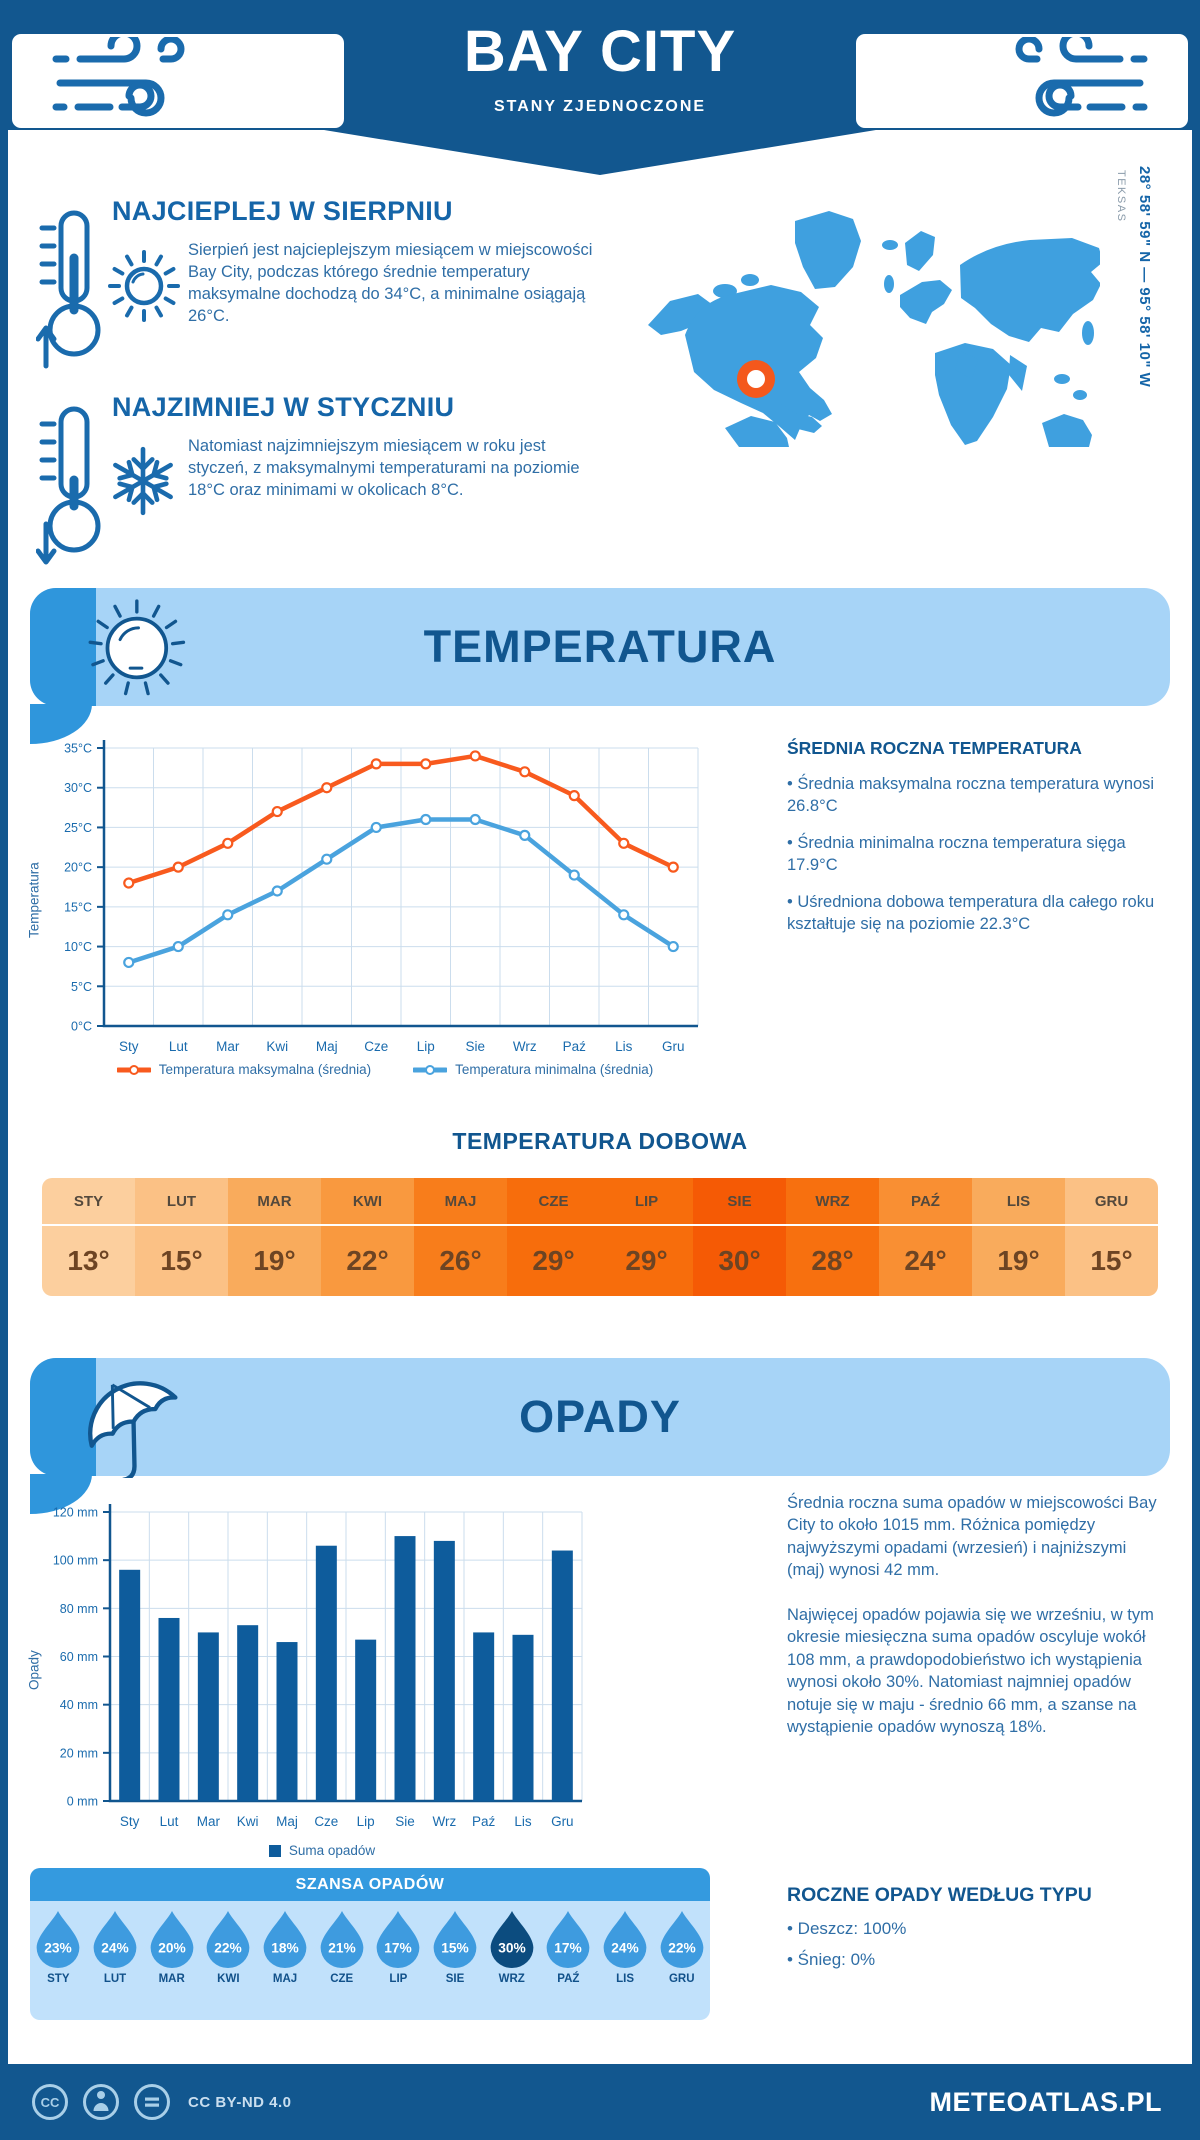  I want to click on chance-drop-month: SIE, so click(455, 1979).